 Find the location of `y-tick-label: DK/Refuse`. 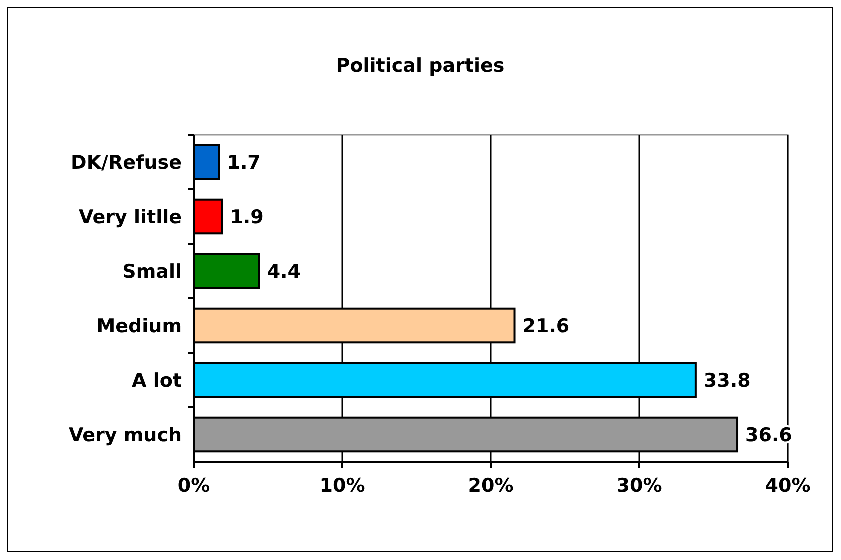

y-tick-label: DK/Refuse is located at coordinates (126, 163).